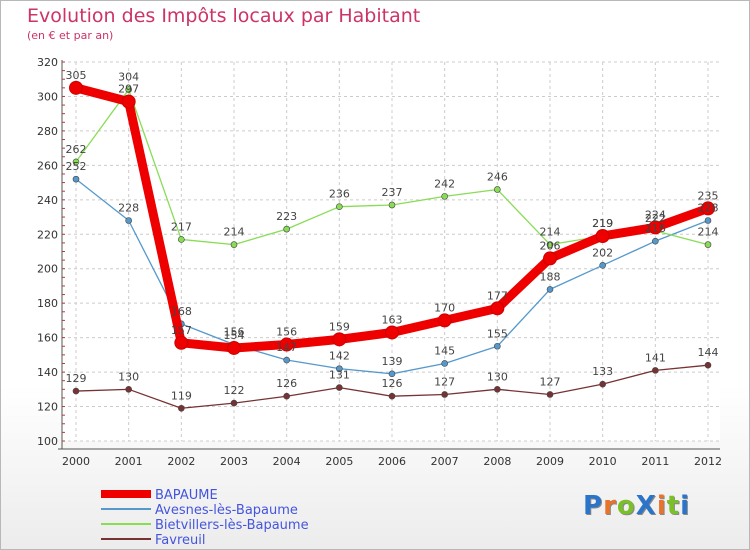 The height and width of the screenshot is (550, 750). I want to click on x-tick-label: 2012, so click(708, 461).